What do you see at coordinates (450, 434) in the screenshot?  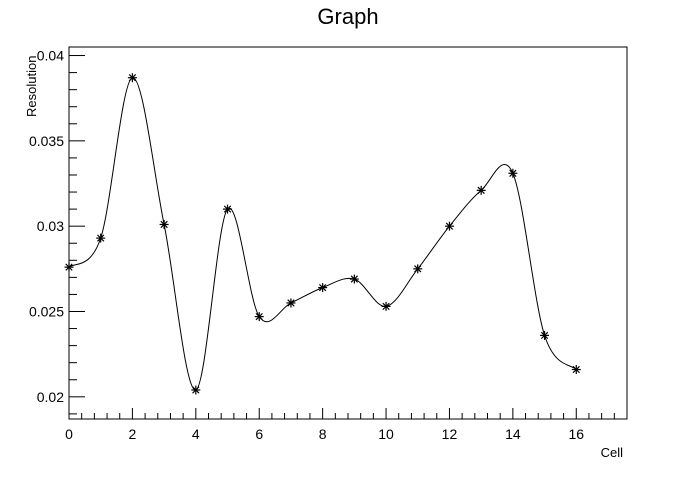 I see `x-tick-label: 12` at bounding box center [450, 434].